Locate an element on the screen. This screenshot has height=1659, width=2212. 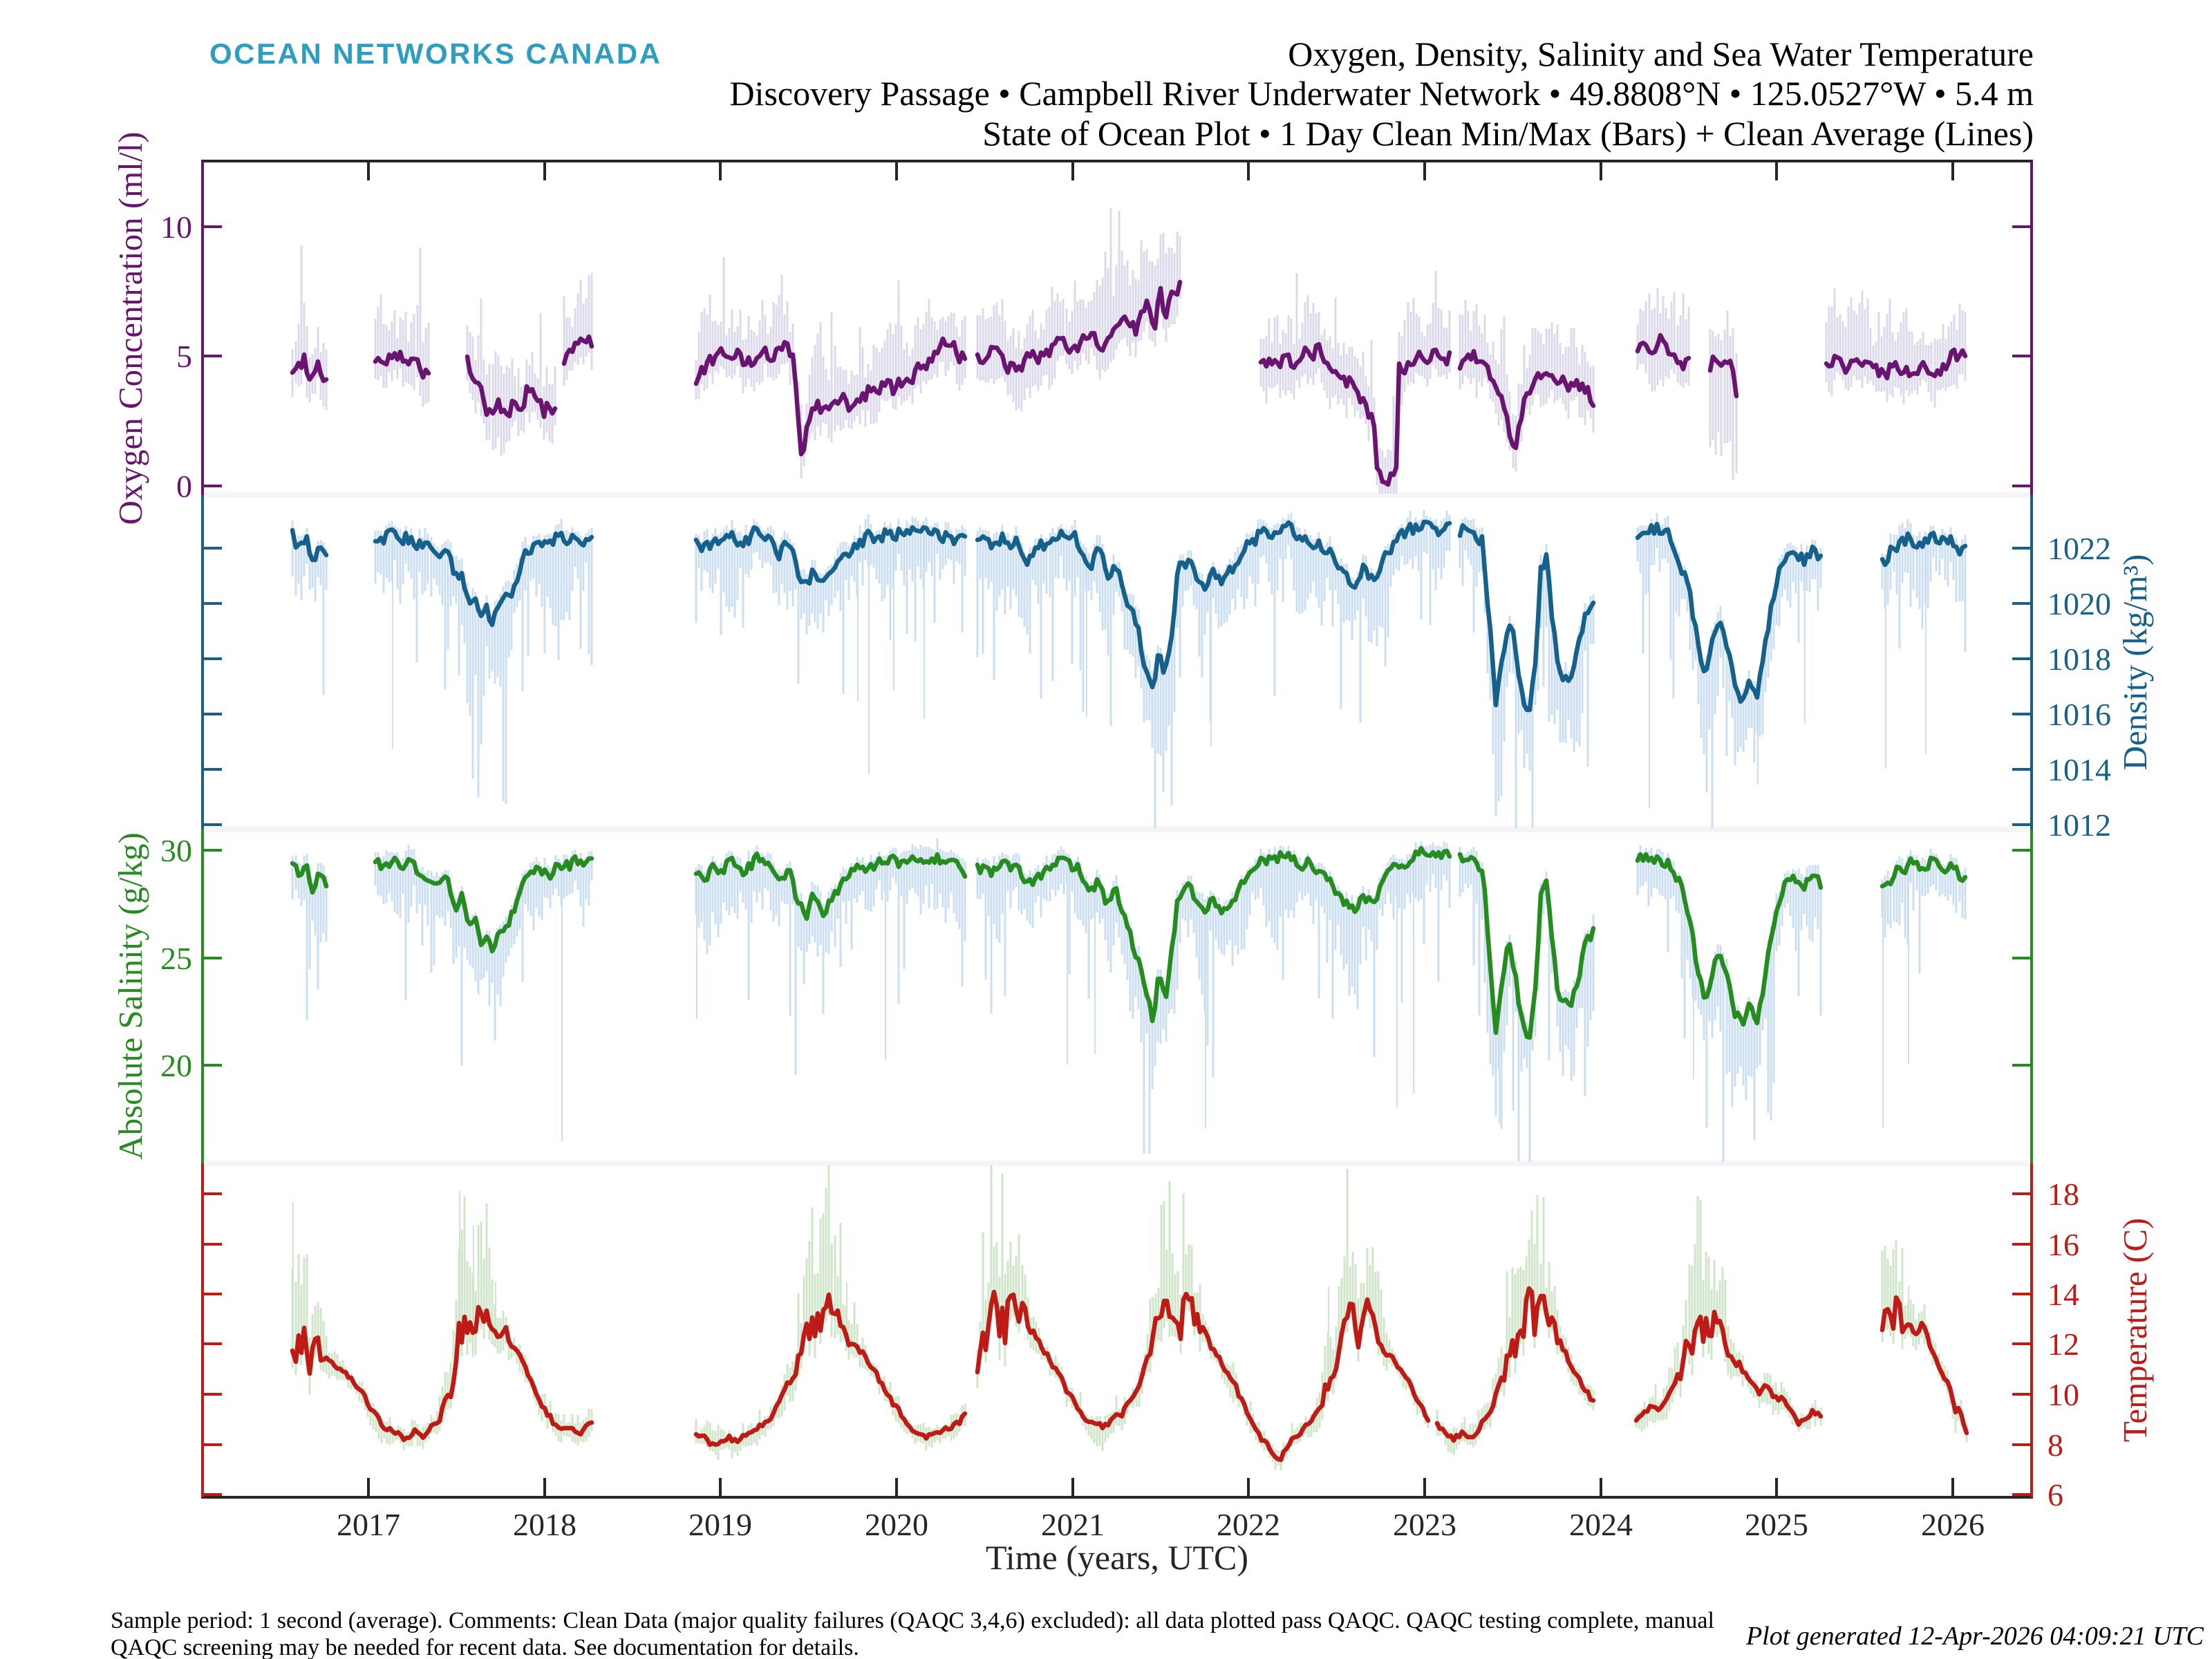
svg-text: 1020 is located at coordinates (2079, 603).